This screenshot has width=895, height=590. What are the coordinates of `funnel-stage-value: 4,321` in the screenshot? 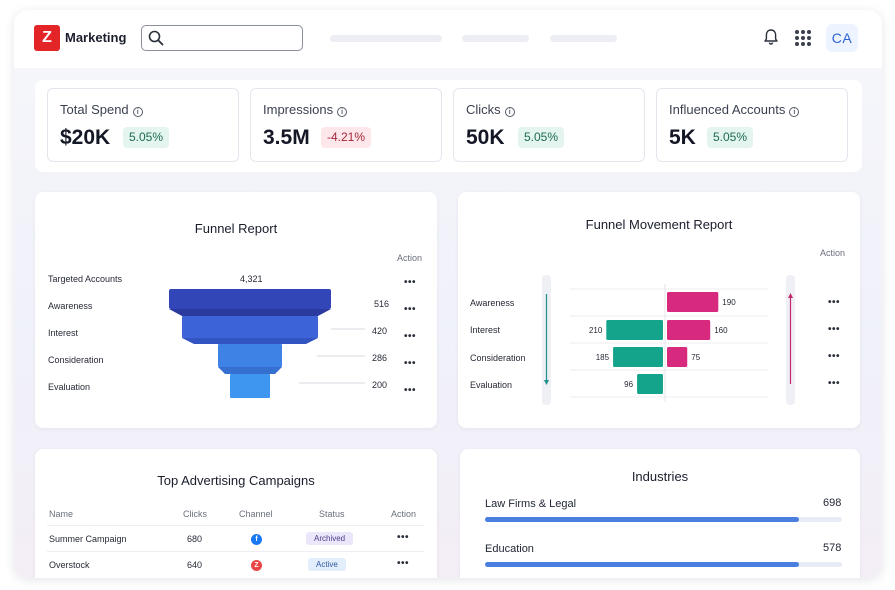 It's located at (251, 279).